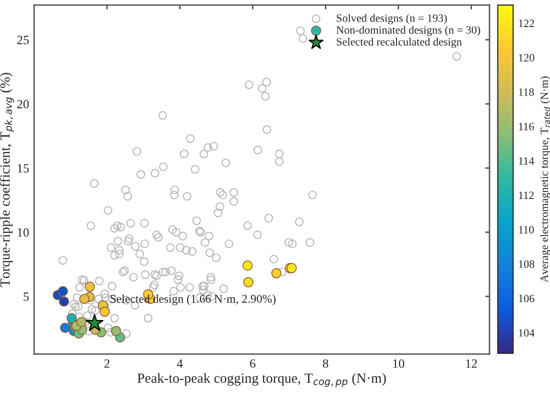 The height and width of the screenshot is (393, 550). What do you see at coordinates (23, 168) in the screenshot?
I see `y-tick-label: 15` at bounding box center [23, 168].